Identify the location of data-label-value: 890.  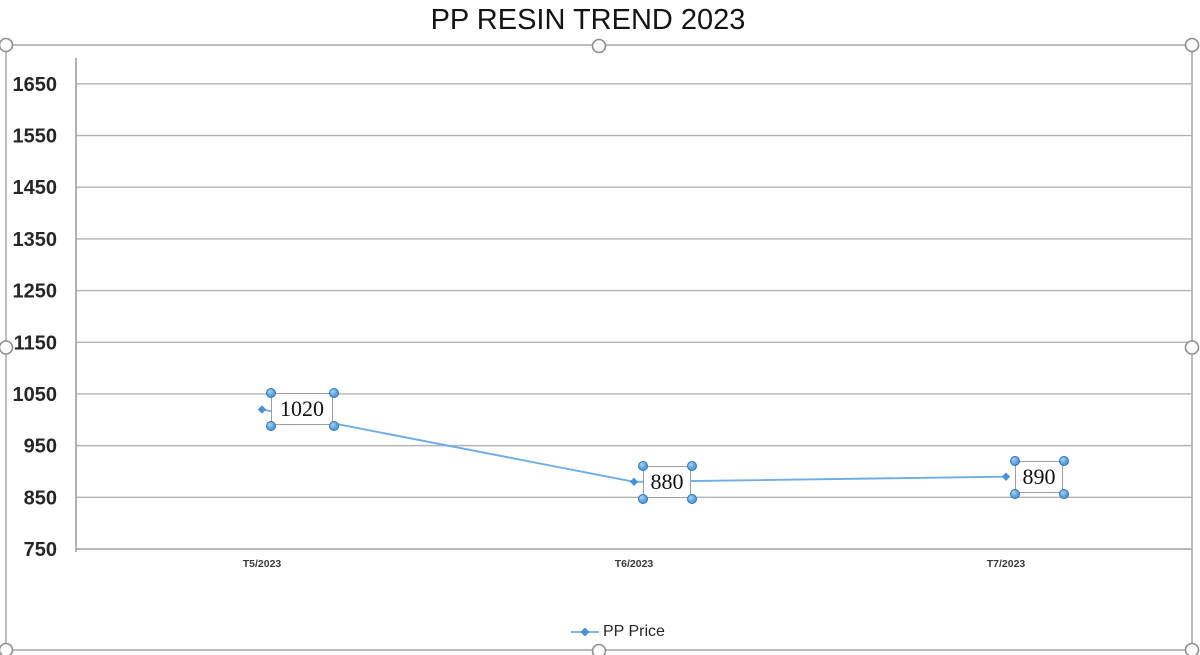
(1039, 476).